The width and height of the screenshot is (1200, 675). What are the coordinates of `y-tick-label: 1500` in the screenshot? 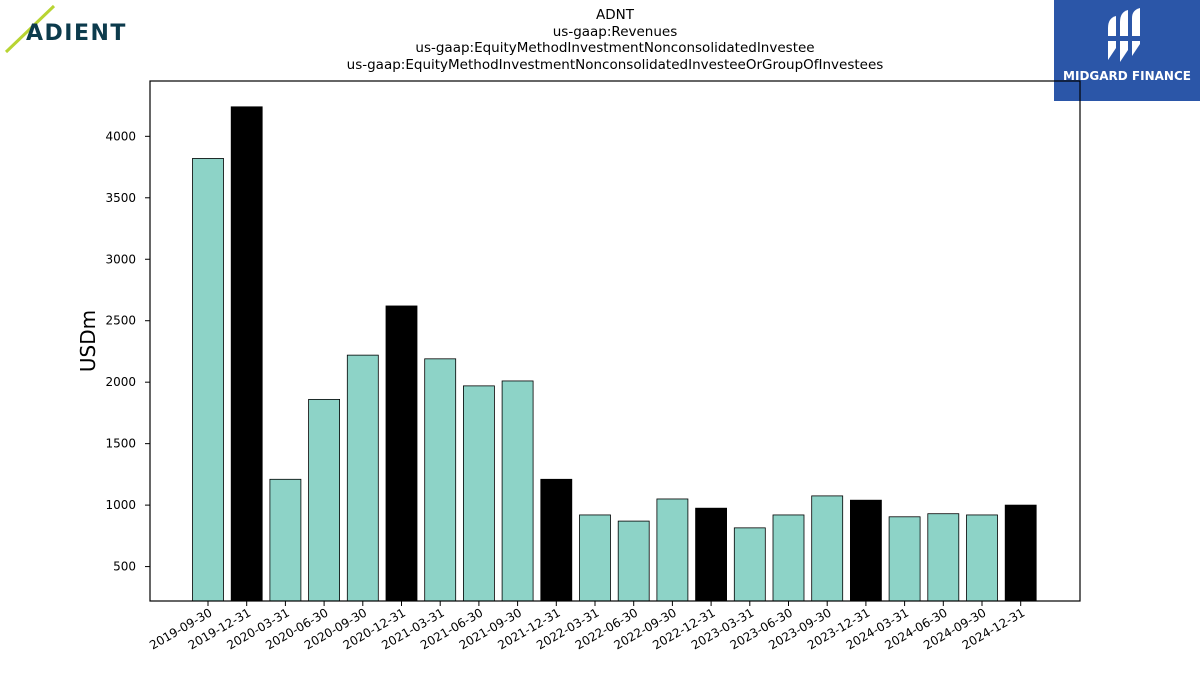 It's located at (120, 444).